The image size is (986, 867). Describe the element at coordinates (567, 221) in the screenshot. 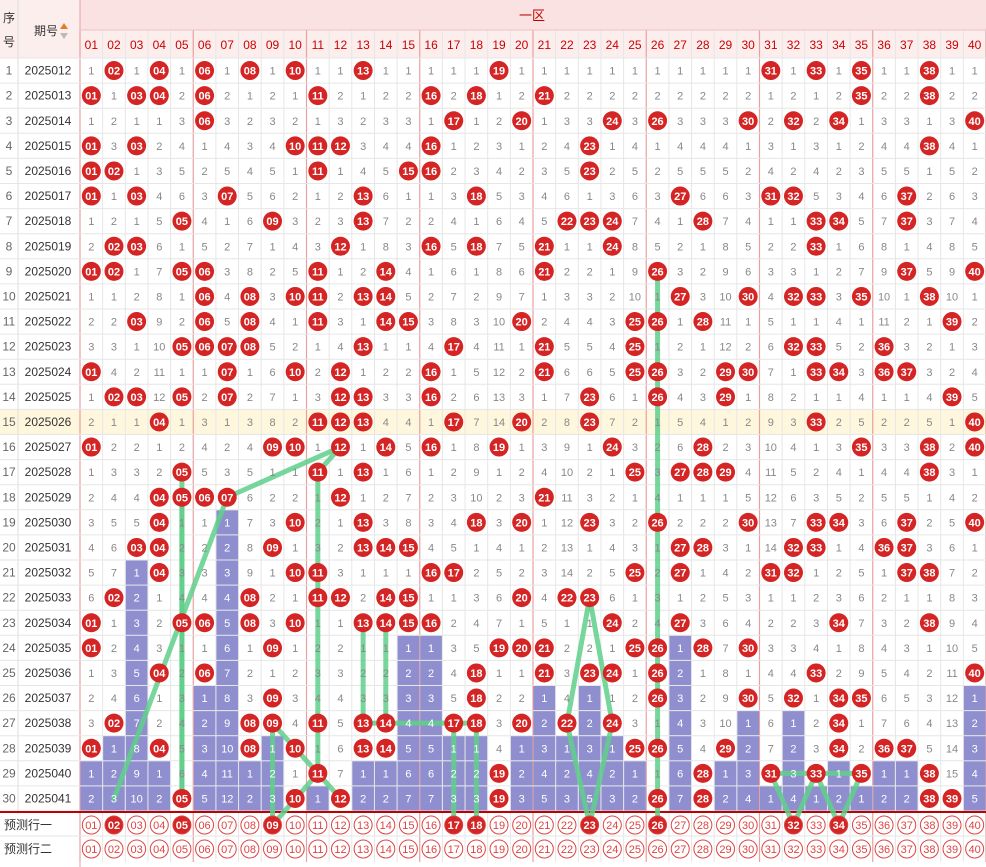

I see `draw-ball-22: 22` at that location.